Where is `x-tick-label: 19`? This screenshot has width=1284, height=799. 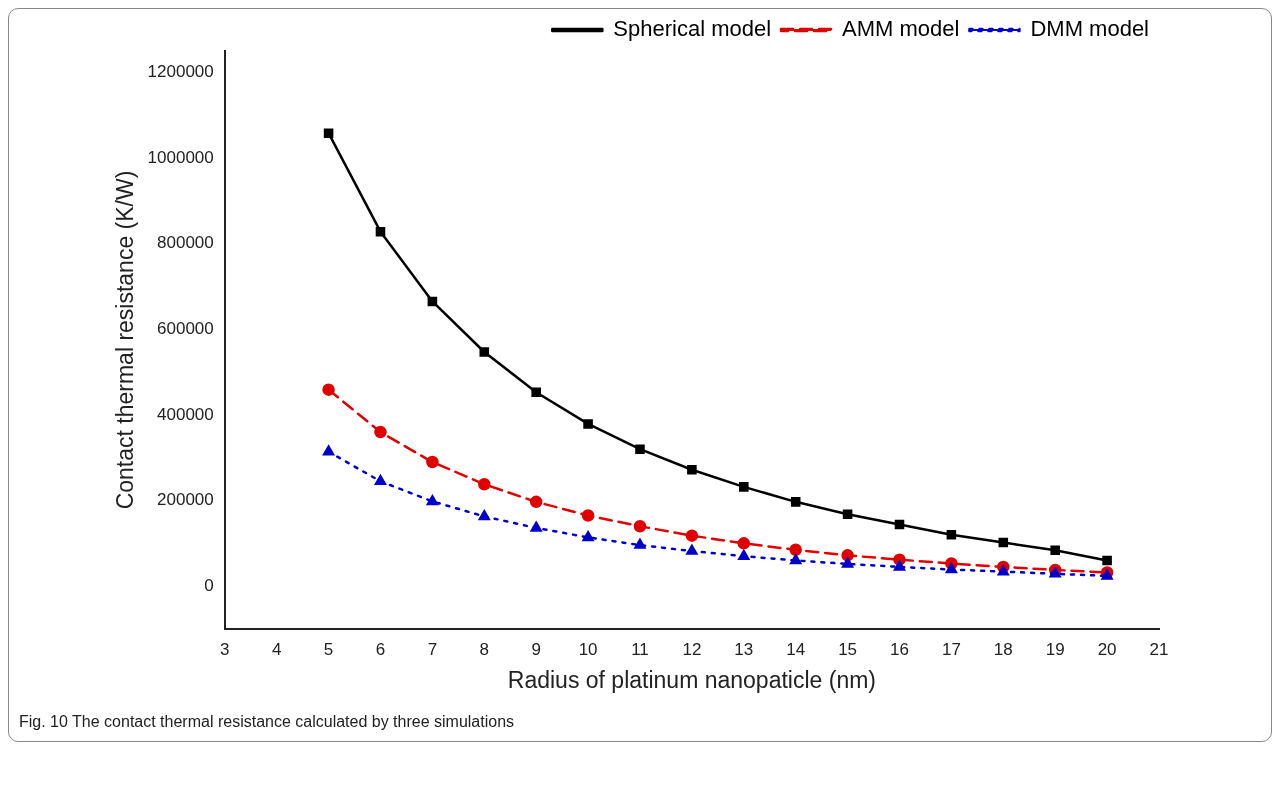 x-tick-label: 19 is located at coordinates (1055, 649).